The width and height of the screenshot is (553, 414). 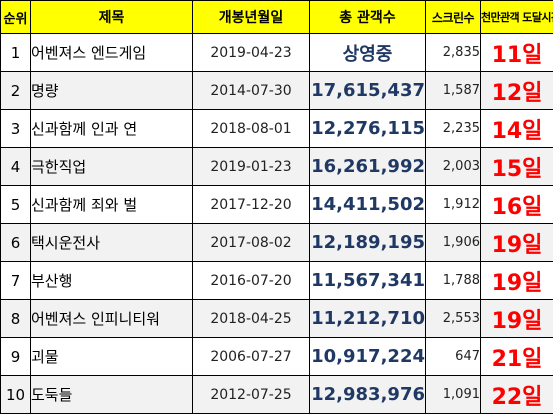 What do you see at coordinates (112, 91) in the screenshot?
I see `title-cell: 명량` at bounding box center [112, 91].